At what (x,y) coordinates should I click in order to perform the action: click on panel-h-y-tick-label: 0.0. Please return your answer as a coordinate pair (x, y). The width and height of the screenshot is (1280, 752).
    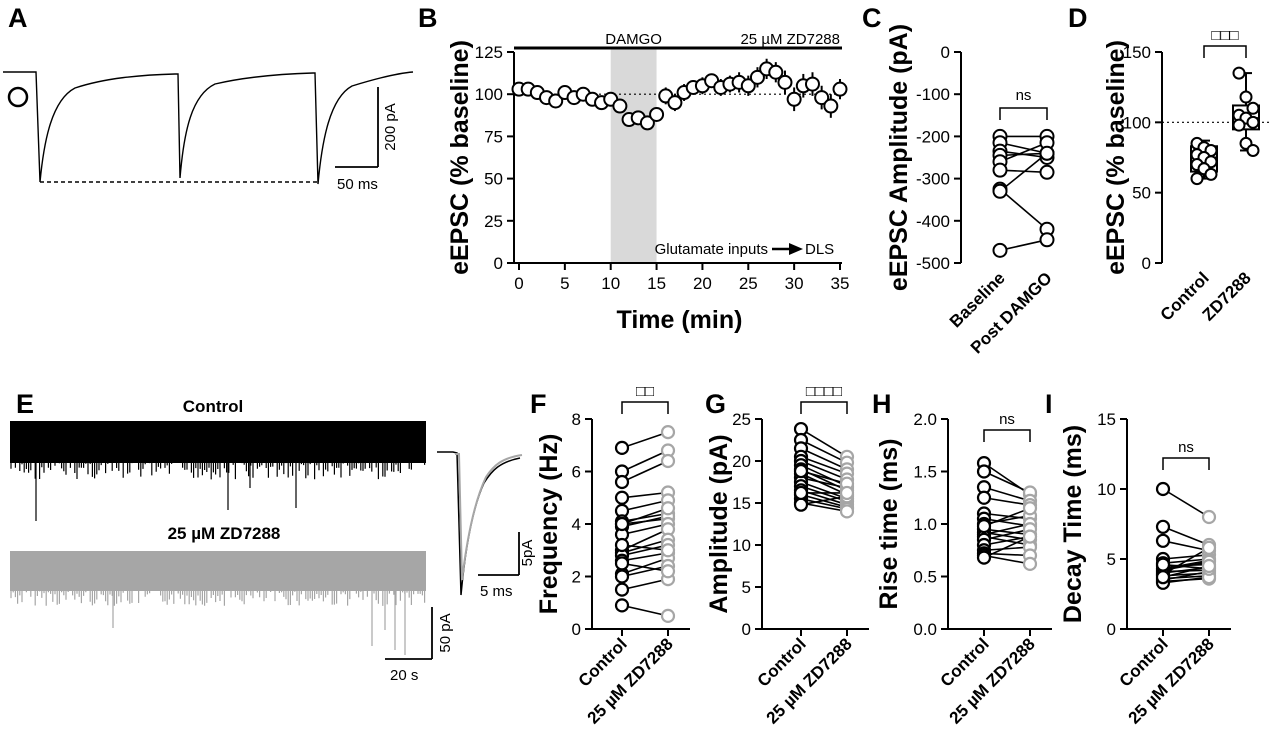
    Looking at the image, I should click on (925, 629).